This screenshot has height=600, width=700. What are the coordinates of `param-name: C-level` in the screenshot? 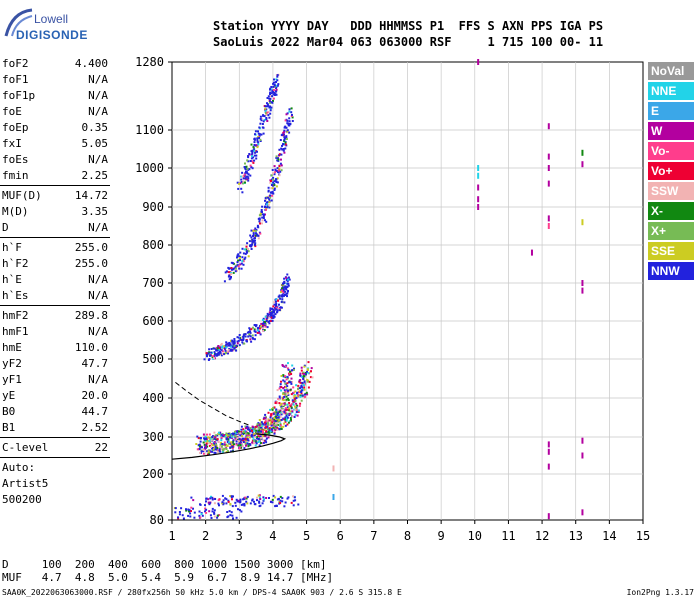 It's located at (25, 447).